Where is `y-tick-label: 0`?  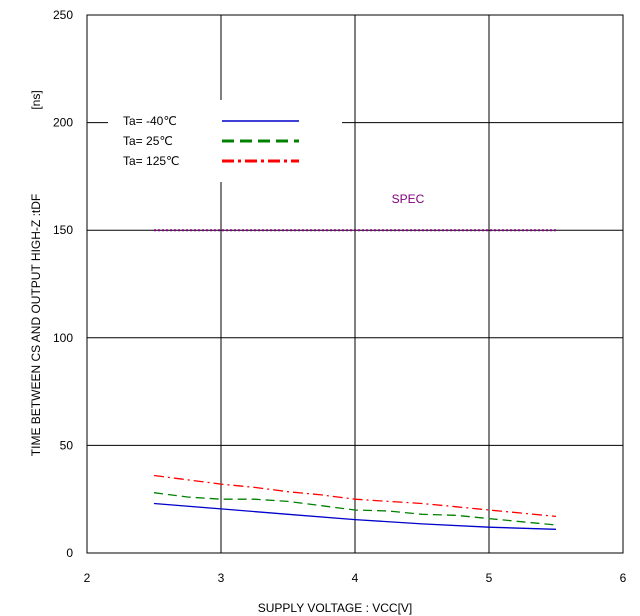 y-tick-label: 0 is located at coordinates (69, 553).